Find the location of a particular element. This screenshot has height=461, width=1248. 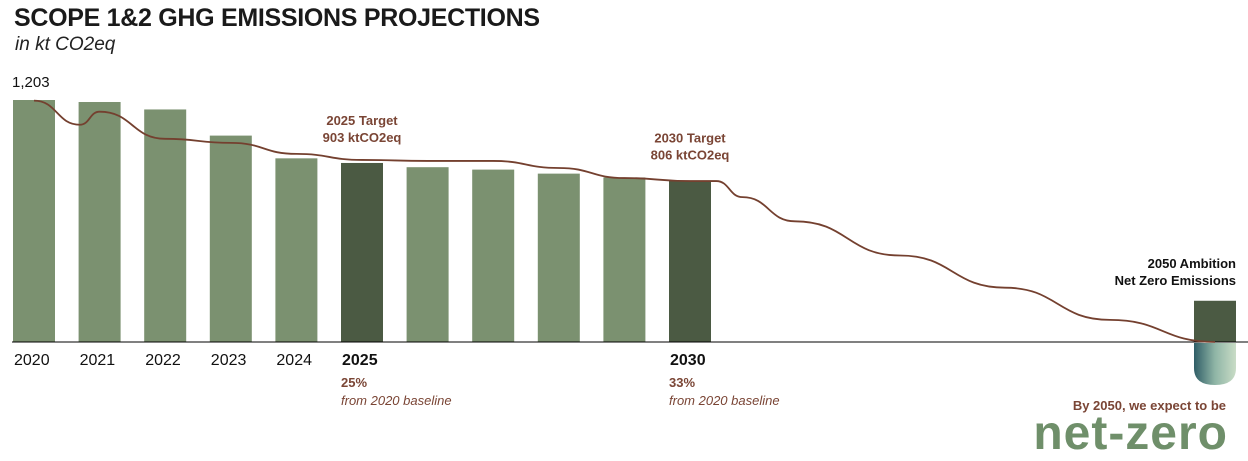

x-tick-label-2020: 2020 is located at coordinates (32, 360).